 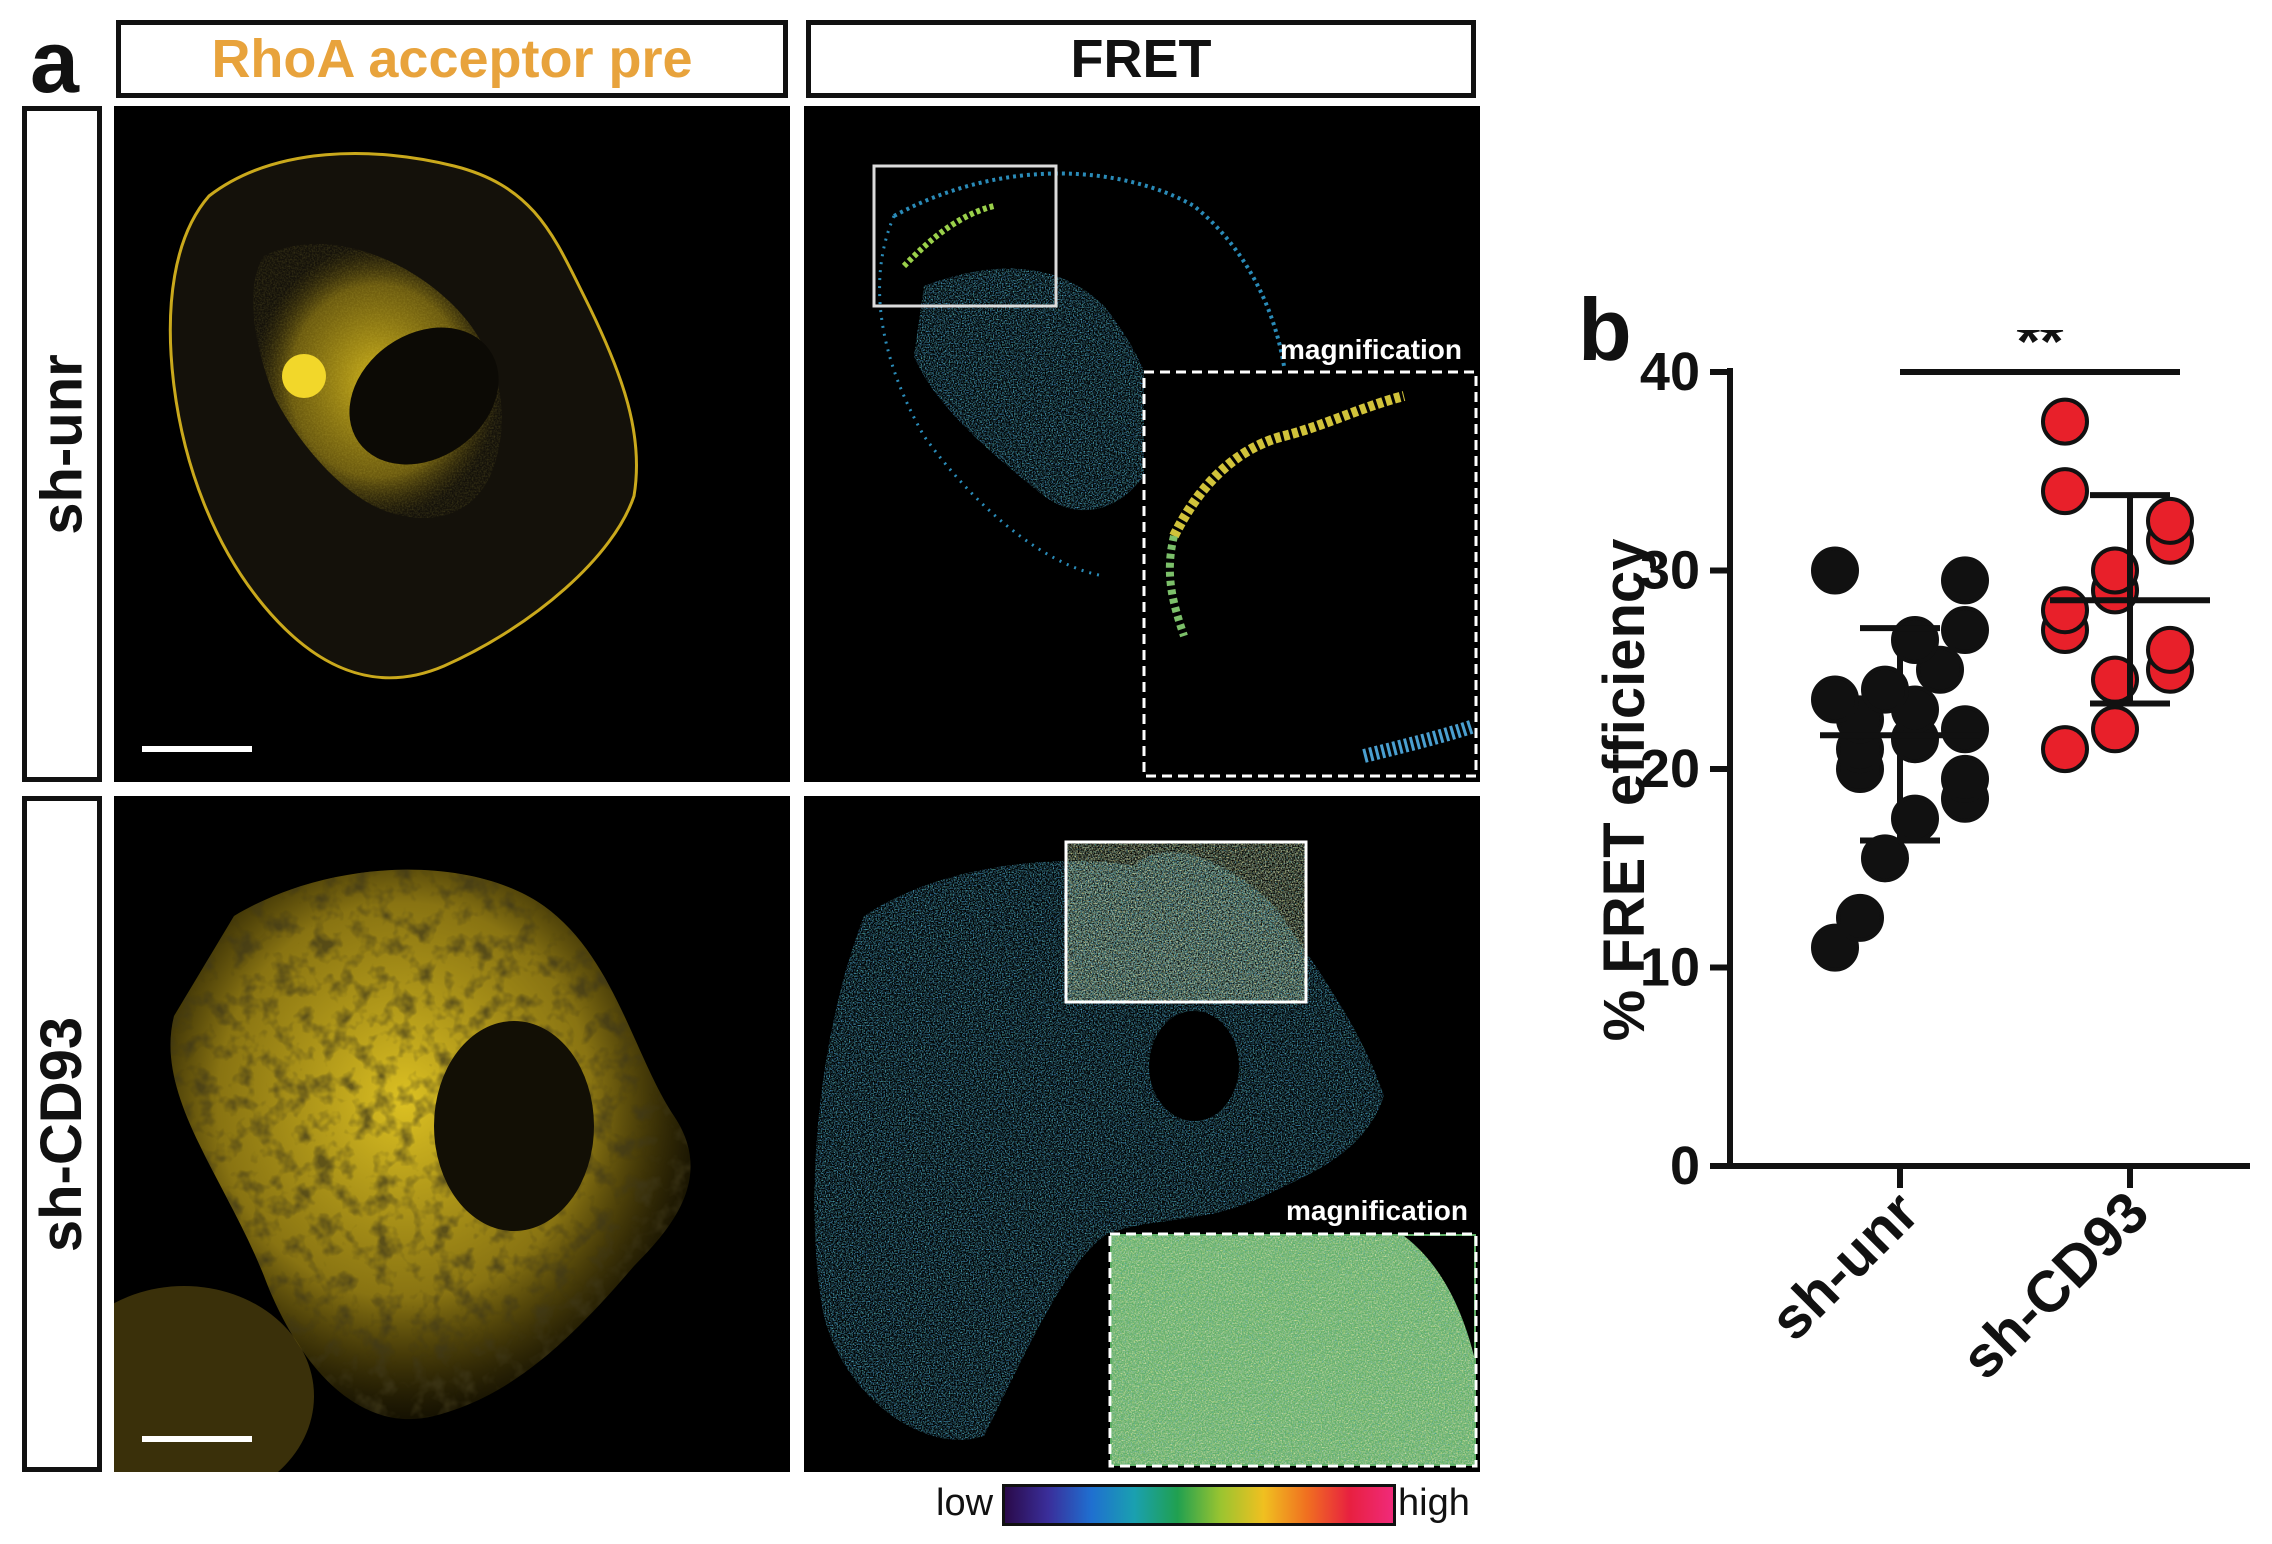 What do you see at coordinates (1624, 790) in the screenshot?
I see `y-axis-label: % FRET efficiency` at bounding box center [1624, 790].